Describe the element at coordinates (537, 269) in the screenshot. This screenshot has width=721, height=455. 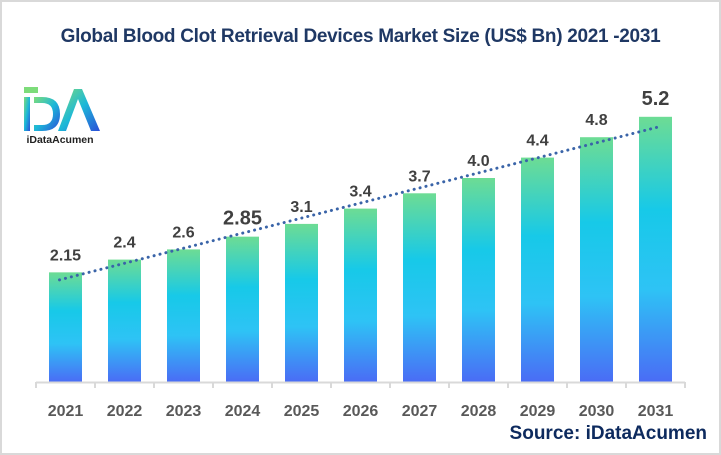
I see `bar-2029` at that location.